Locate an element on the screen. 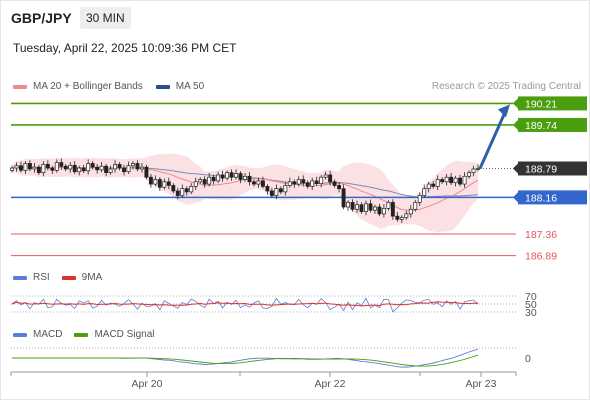  rsi-level-label: 70 is located at coordinates (531, 297).